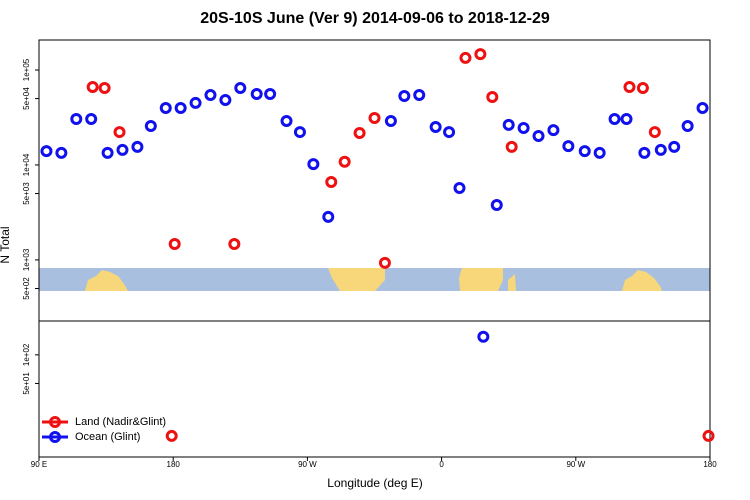 The image size is (750, 500). I want to click on x-tick-label: 90 E, so click(39, 464).